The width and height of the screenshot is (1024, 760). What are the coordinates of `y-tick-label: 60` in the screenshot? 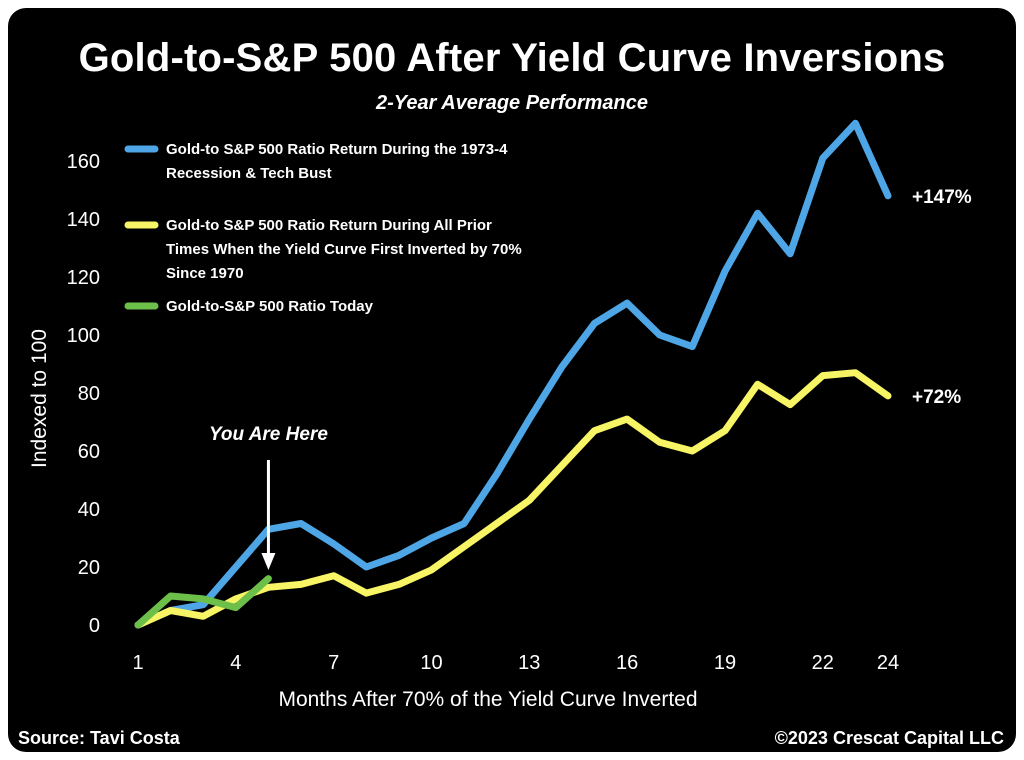 It's located at (89, 452).